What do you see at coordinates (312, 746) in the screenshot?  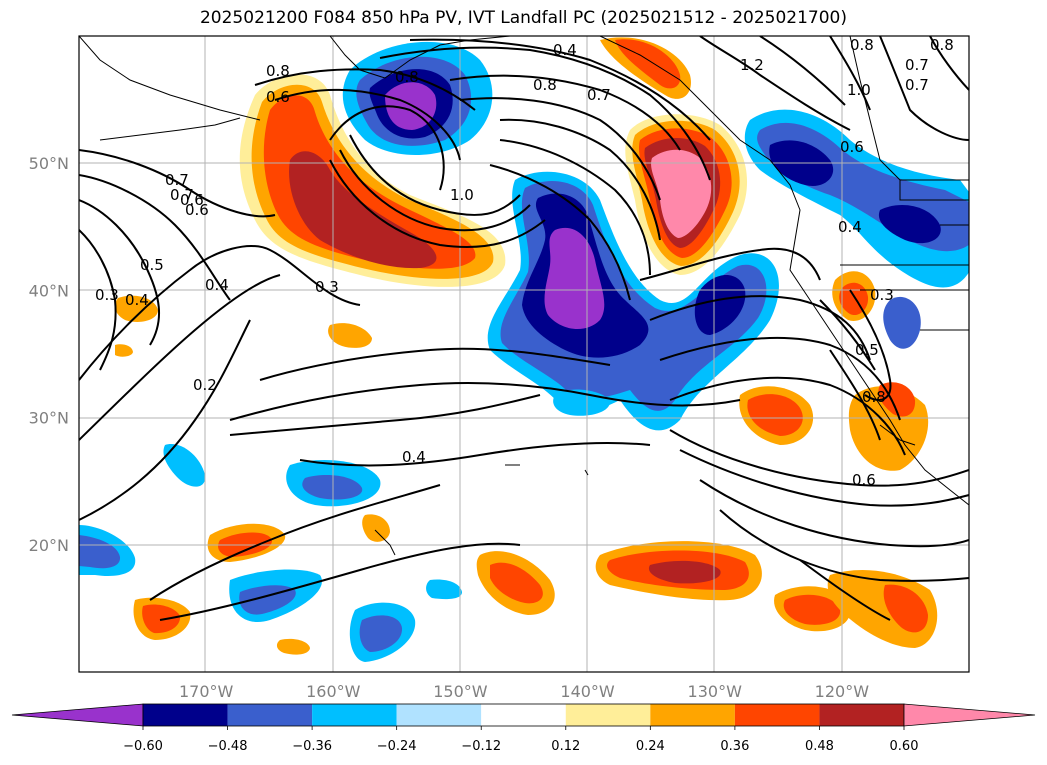 I see `colorbar-tick-label: −0.36` at bounding box center [312, 746].